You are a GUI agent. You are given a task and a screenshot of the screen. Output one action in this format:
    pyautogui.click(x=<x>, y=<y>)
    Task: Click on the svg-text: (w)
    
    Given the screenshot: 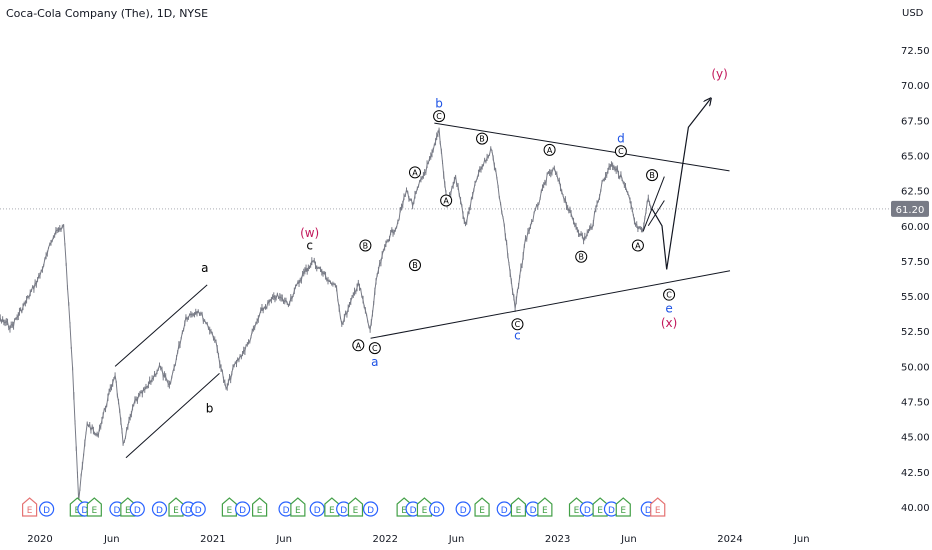 What is the action you would take?
    pyautogui.click(x=309, y=233)
    